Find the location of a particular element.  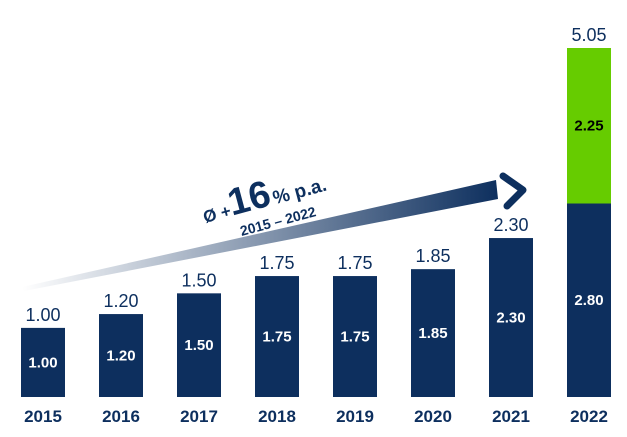

bar-total-label-2022: 5.05 is located at coordinates (588, 35).